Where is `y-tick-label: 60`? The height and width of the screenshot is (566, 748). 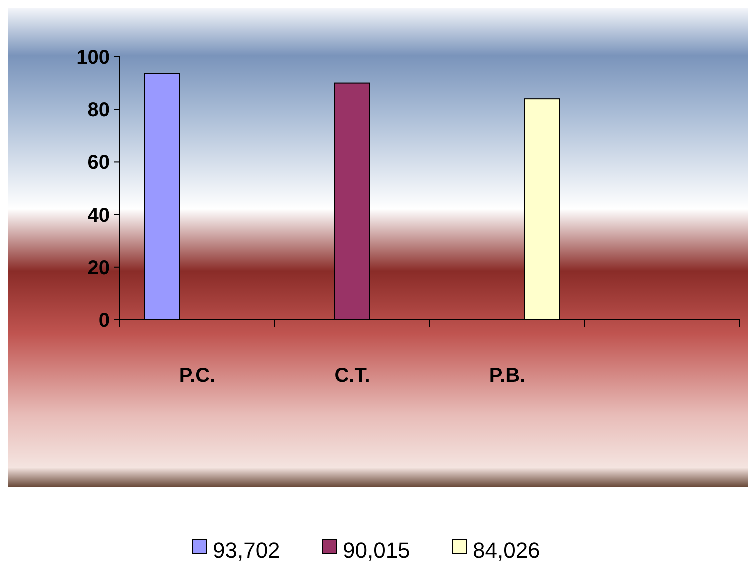
y-tick-label: 60 is located at coordinates (99, 163).